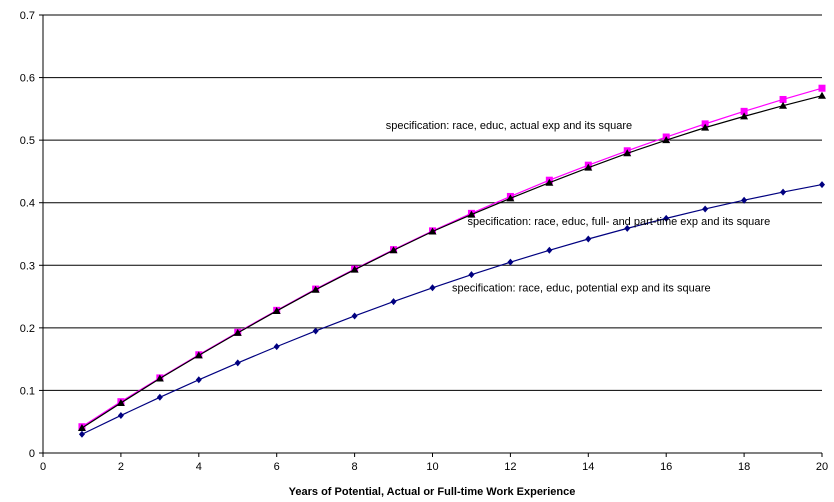 Image resolution: width=834 pixels, height=502 pixels. What do you see at coordinates (744, 467) in the screenshot?
I see `x-tick-label: 18` at bounding box center [744, 467].